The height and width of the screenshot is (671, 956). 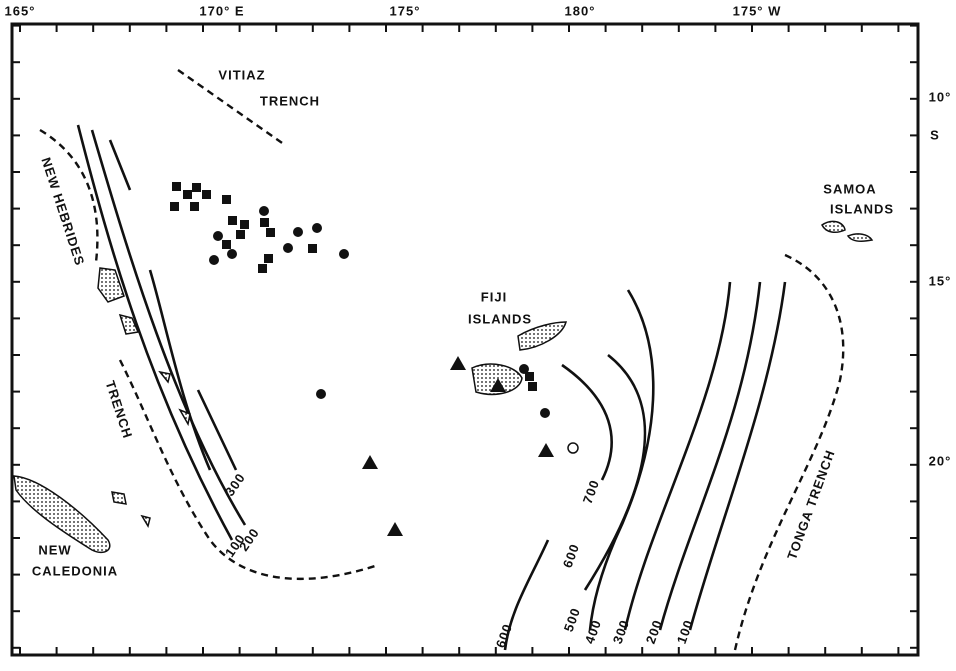 What do you see at coordinates (935, 134) in the screenshot?
I see `latitude-label: S` at bounding box center [935, 134].